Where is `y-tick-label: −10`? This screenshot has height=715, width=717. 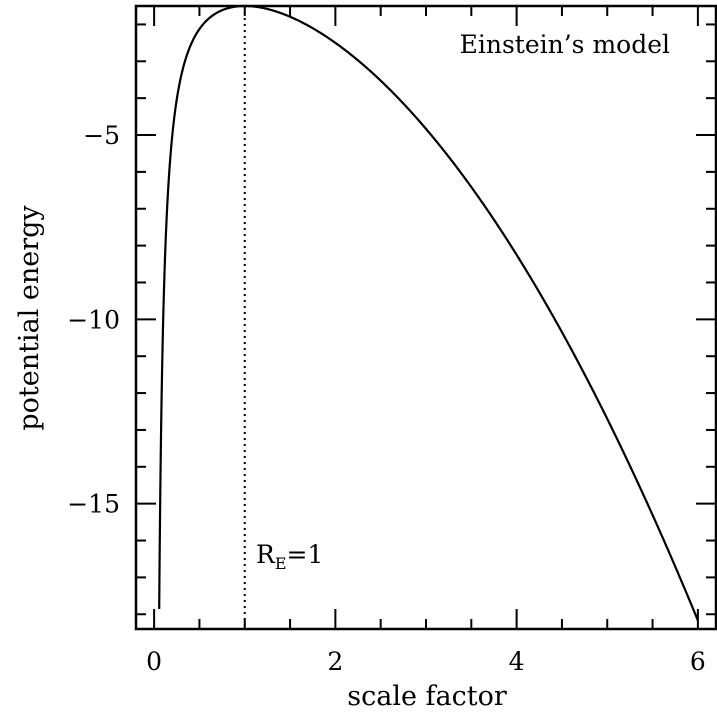
y-tick-label: −10 is located at coordinates (93, 319).